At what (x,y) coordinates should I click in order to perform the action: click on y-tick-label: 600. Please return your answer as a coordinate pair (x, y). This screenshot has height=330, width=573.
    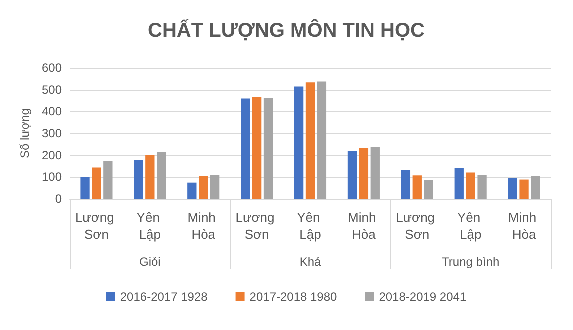
    Looking at the image, I should click on (52, 68).